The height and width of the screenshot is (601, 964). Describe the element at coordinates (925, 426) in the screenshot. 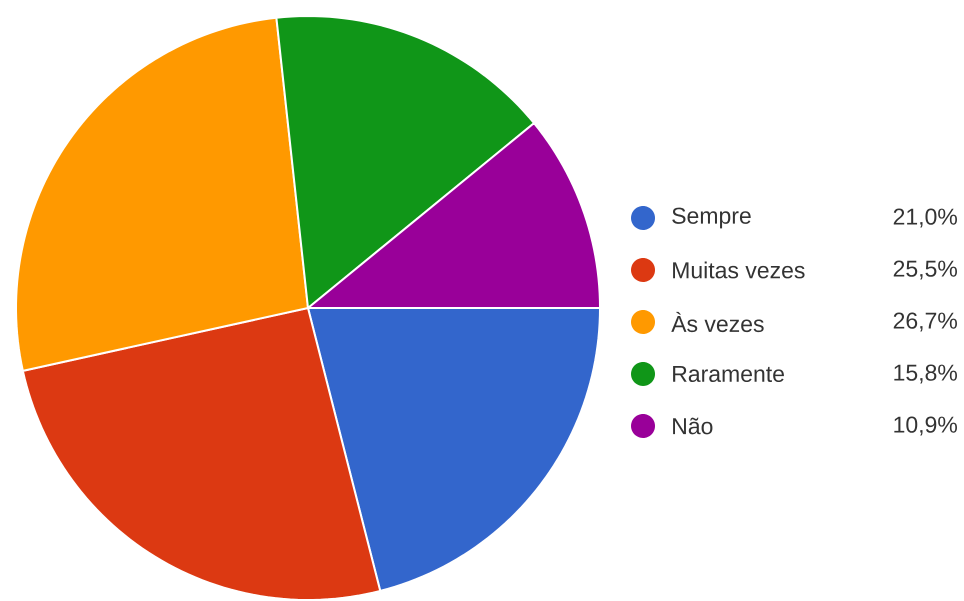

I see `data-label: 10,9%` at that location.